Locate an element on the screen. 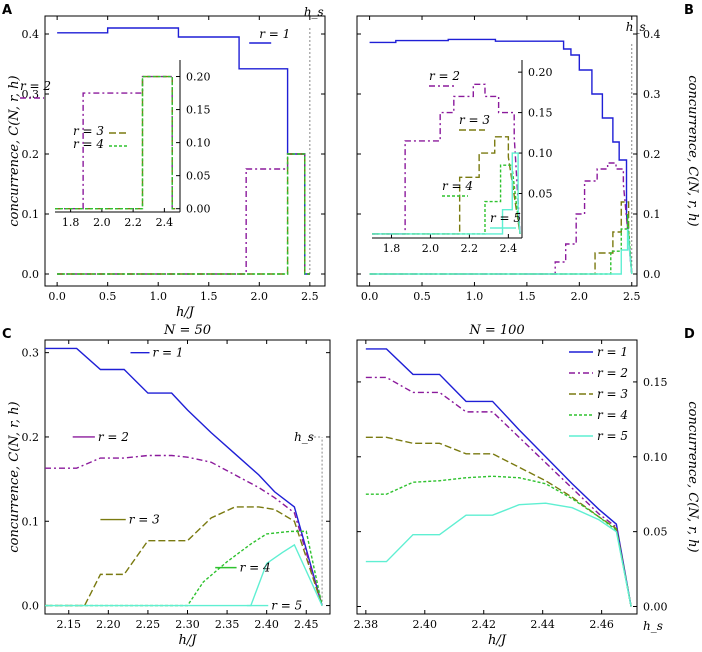 This screenshot has width=702, height=652. a-inset-xtick-label: 2.2 is located at coordinates (133, 222).